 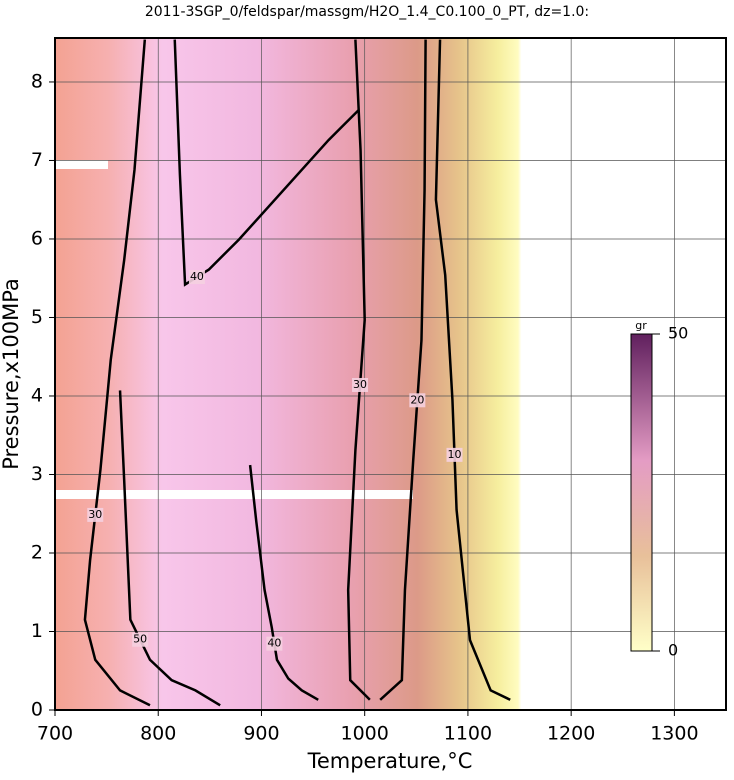 What do you see at coordinates (37, 710) in the screenshot?
I see `y-tick-label: 0` at bounding box center [37, 710].